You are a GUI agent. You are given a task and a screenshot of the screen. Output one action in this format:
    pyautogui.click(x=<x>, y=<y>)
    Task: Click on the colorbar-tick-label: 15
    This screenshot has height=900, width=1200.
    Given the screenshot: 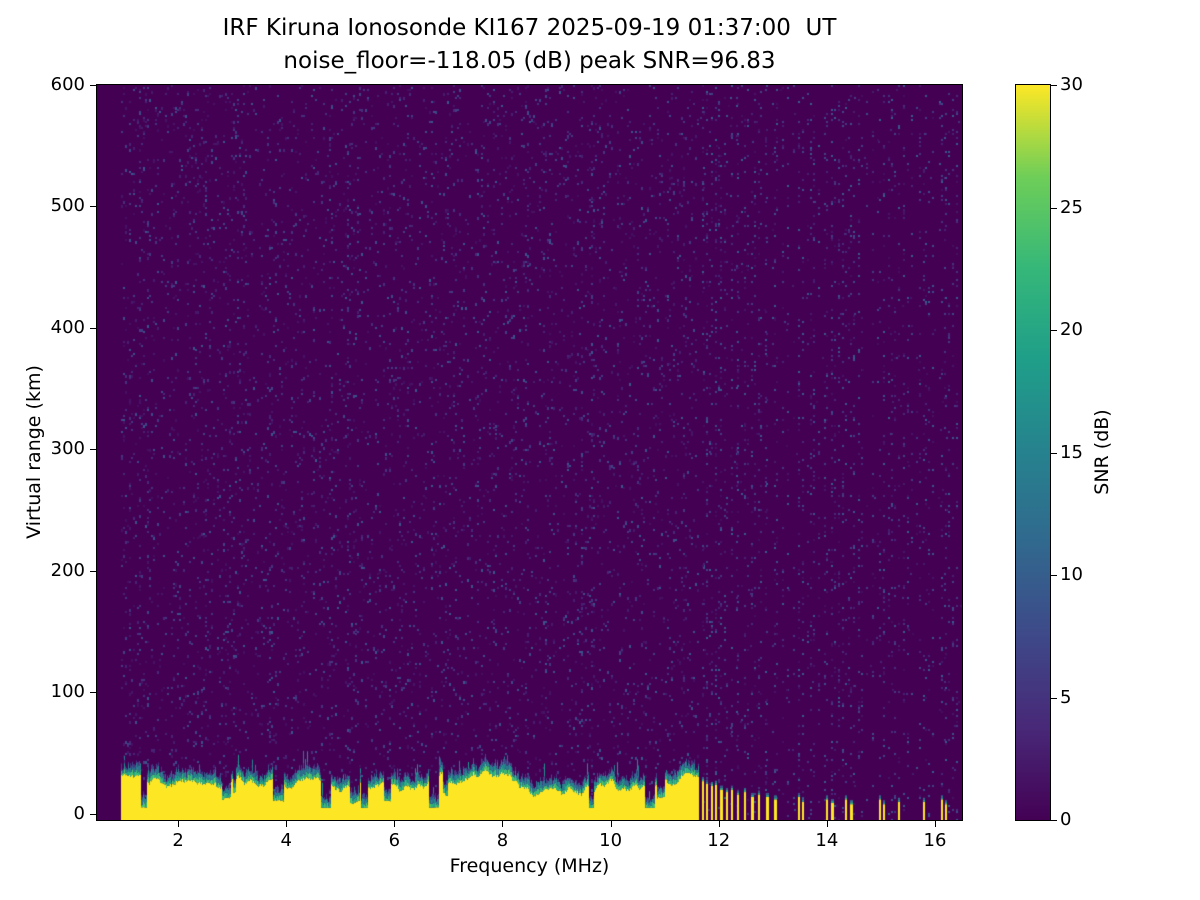 What is the action you would take?
    pyautogui.click(x=1071, y=452)
    